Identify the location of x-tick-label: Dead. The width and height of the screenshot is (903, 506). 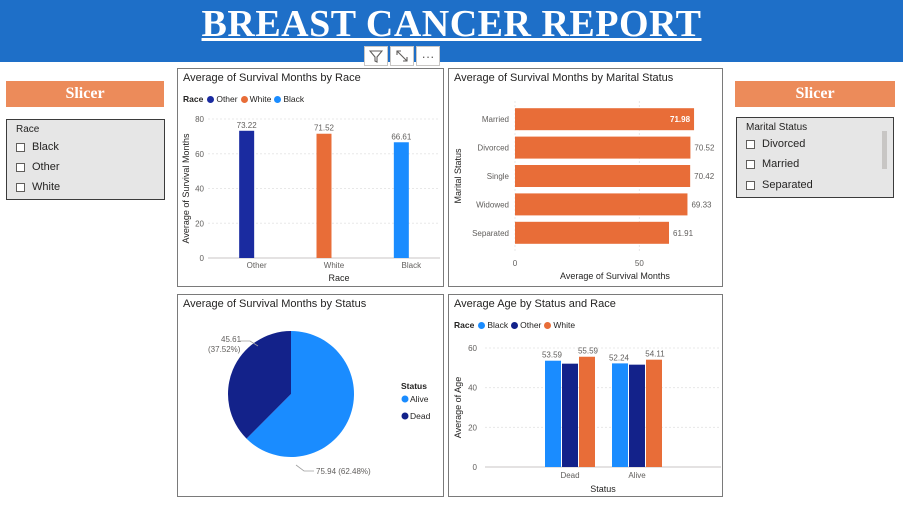
(569, 475).